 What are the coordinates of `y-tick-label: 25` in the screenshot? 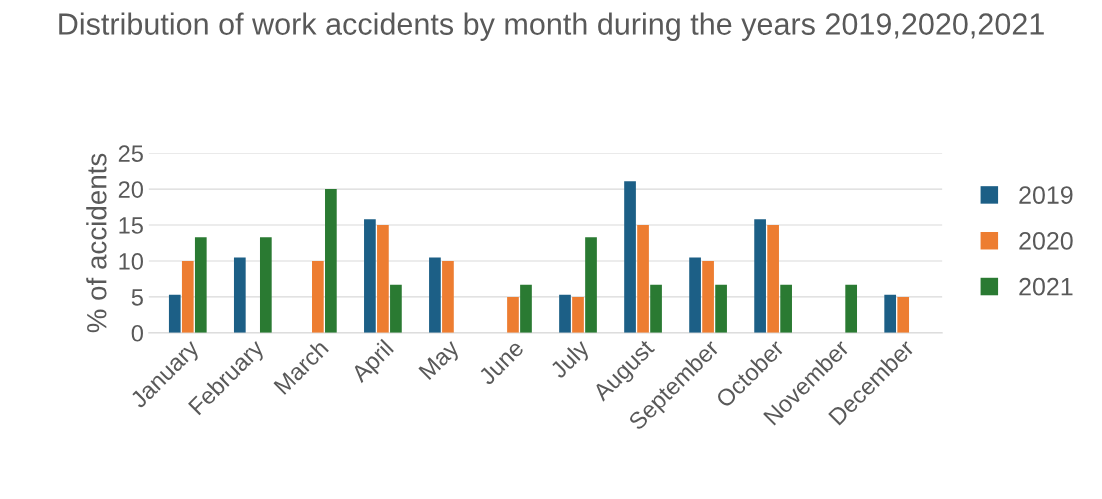 It's located at (130, 153).